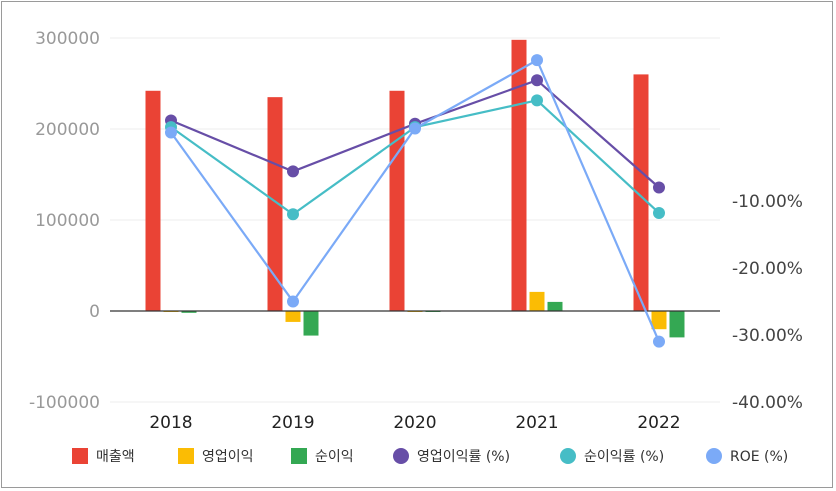 The height and width of the screenshot is (491, 836). Describe the element at coordinates (415, 128) in the screenshot. I see `point-3-2020` at that location.